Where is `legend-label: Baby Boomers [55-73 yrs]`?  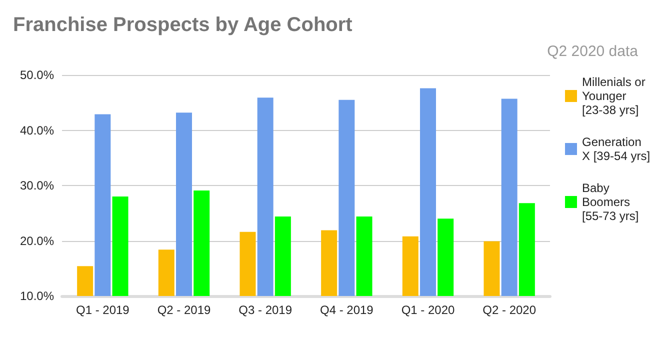
legend-label: Baby Boomers [55-73 yrs] is located at coordinates (610, 202).